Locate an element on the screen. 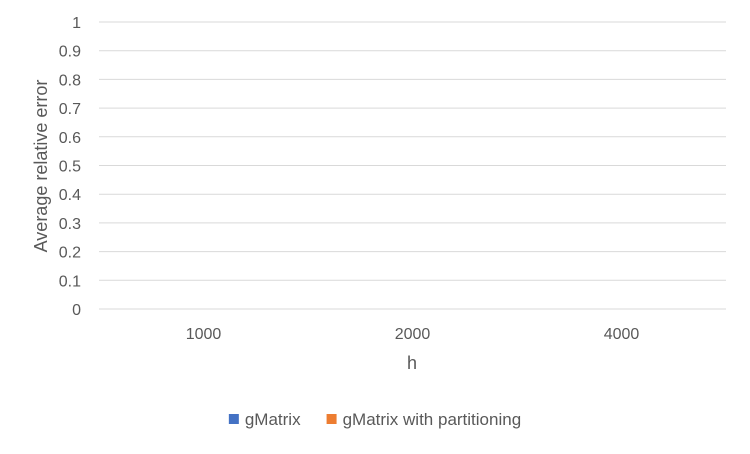 The height and width of the screenshot is (454, 750). y-tick-label: 0.6 is located at coordinates (70, 138).